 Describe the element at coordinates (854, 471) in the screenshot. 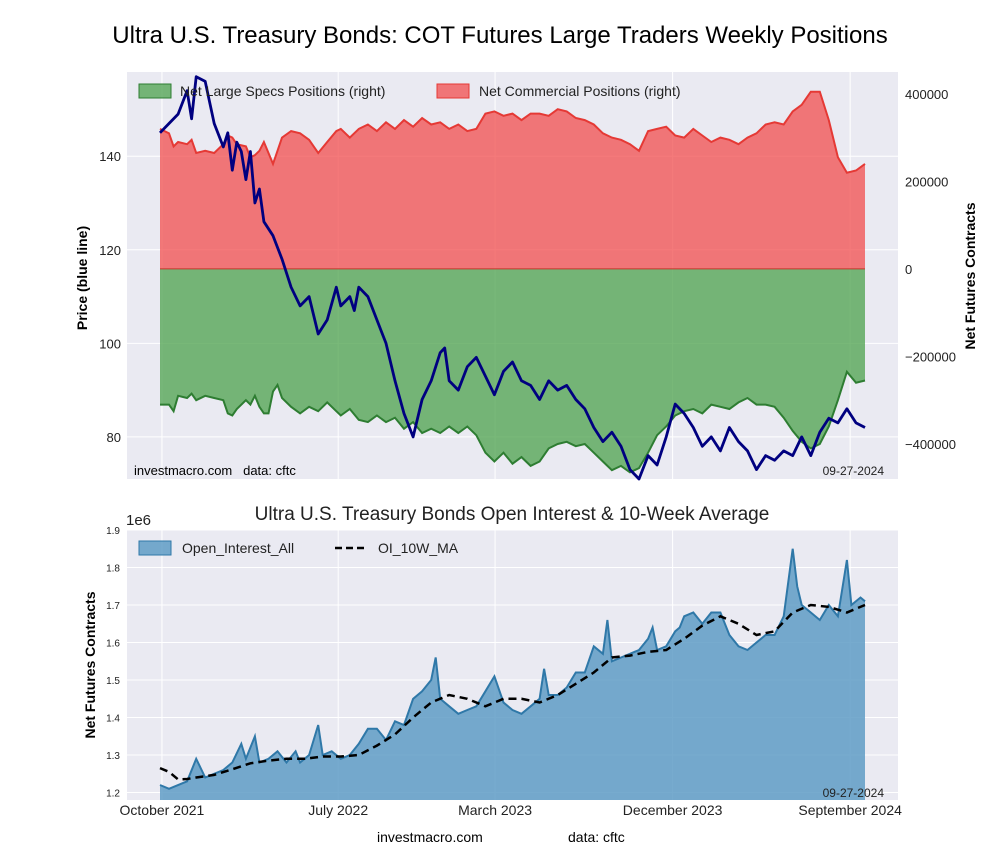

I see `top-date-stamp: 09-27-2024` at that location.